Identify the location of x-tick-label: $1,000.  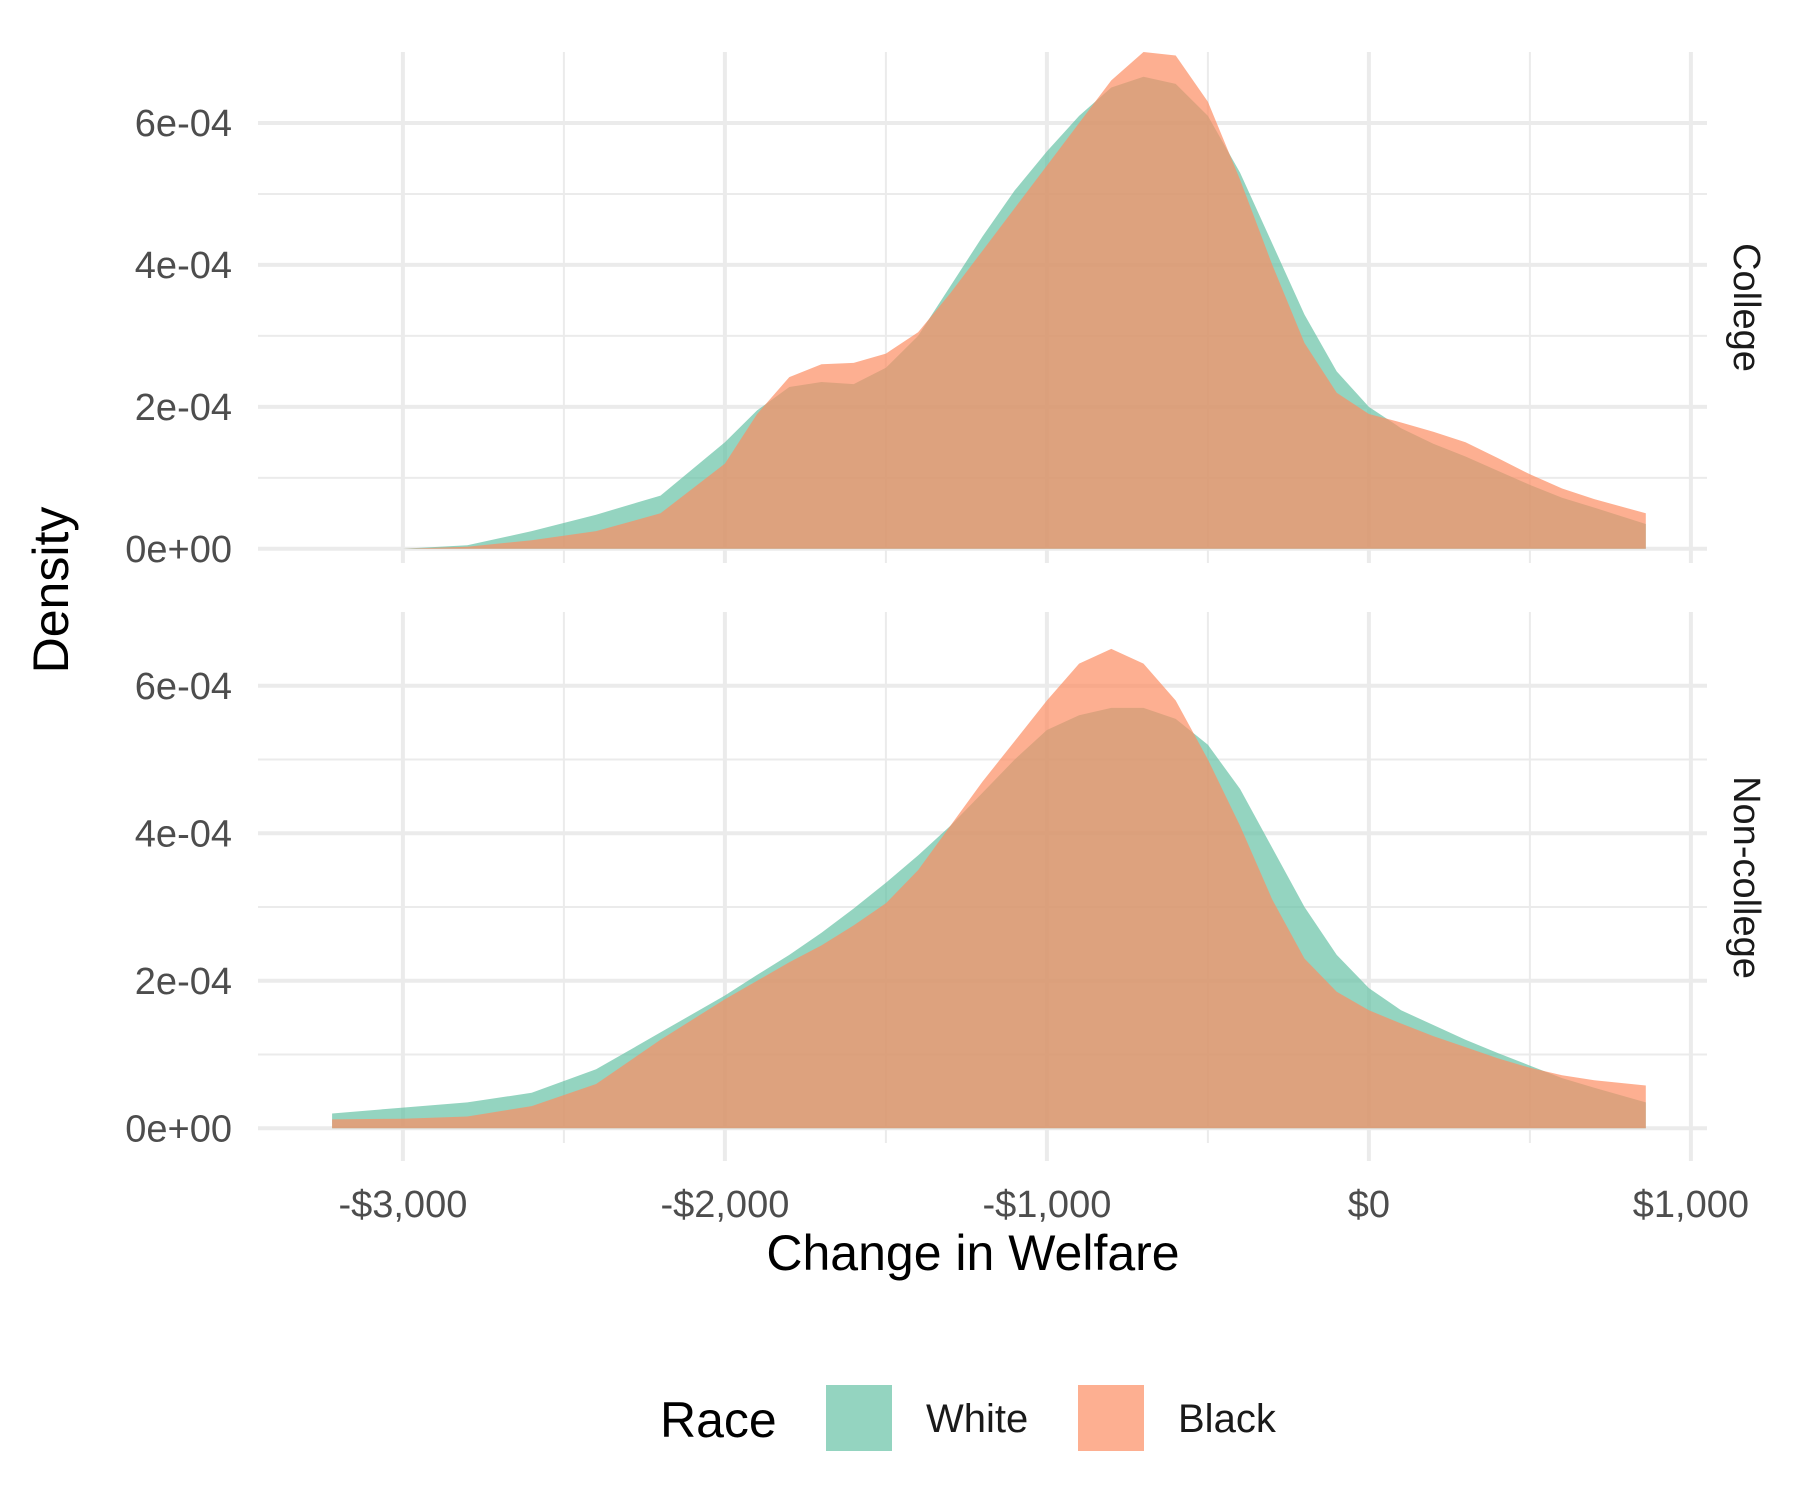
(1691, 1205).